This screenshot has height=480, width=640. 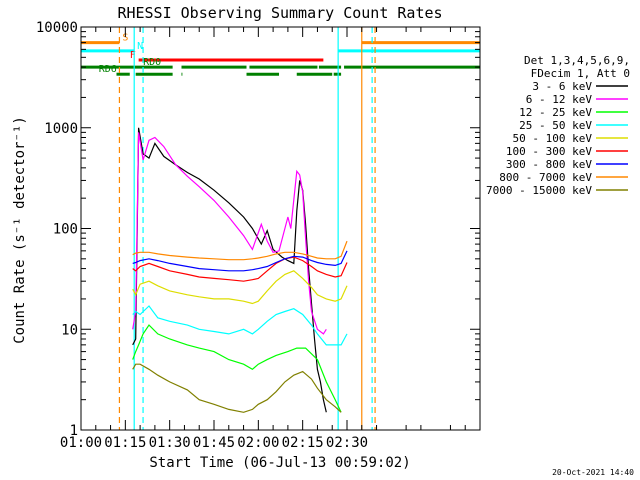 I want to click on flag-label-s: S, so click(x=125, y=38).